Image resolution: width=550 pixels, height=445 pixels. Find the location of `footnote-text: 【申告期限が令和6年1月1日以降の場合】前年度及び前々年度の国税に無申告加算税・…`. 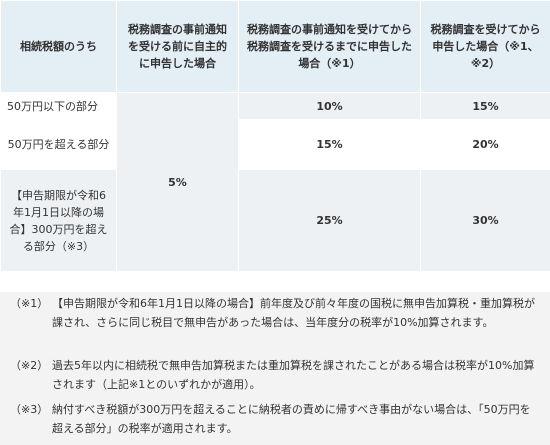

footnote-text: 【申告期限が令和6年1月1日以降の場合】前年度及び前々年度の国税に無申告加算税・… is located at coordinates (293, 313).